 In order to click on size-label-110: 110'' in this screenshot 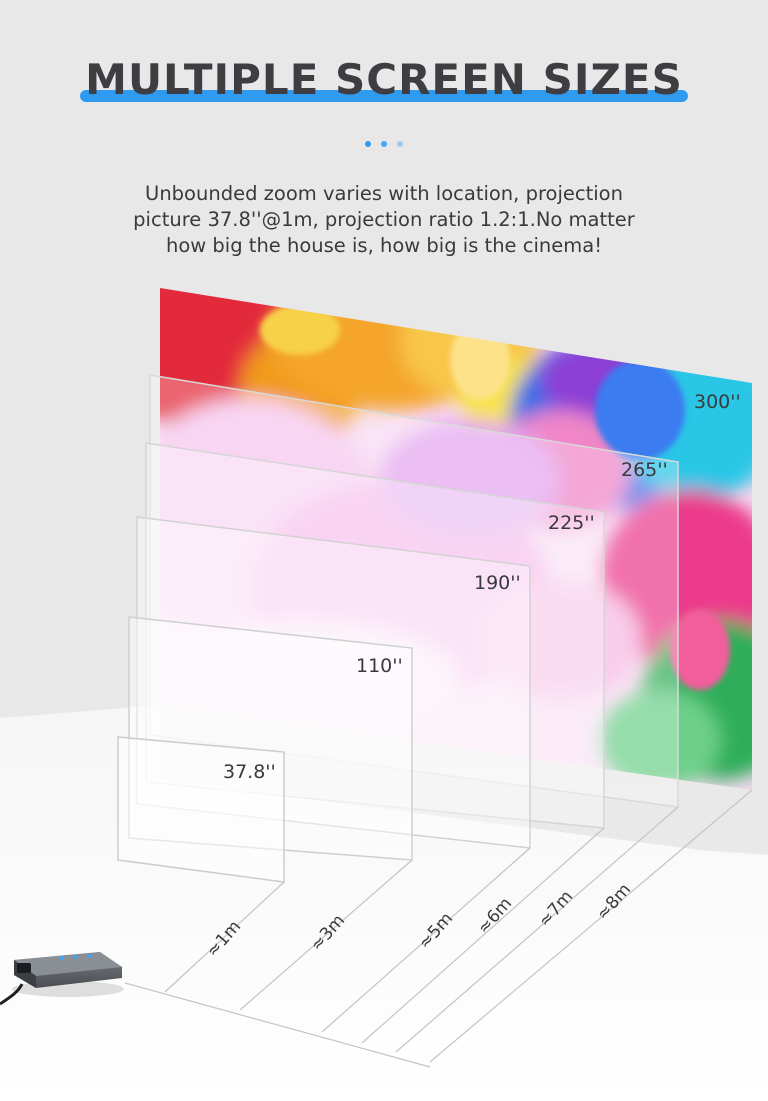, I will do `click(379, 666)`.